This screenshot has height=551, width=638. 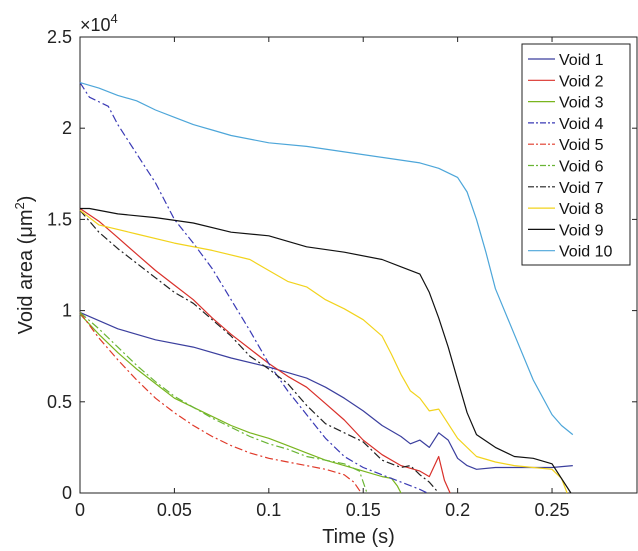 I want to click on legend-label: Void 9, so click(x=581, y=230).